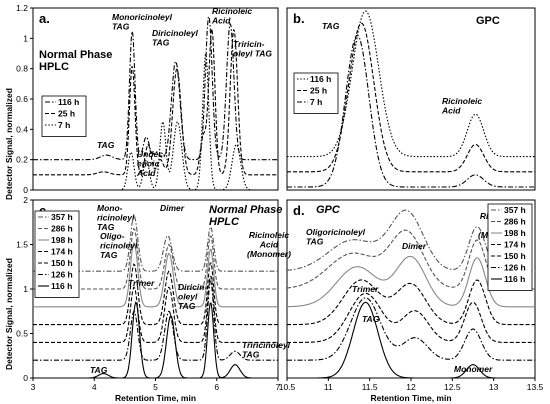 The height and width of the screenshot is (404, 550). I want to click on x-tick-label: 13.5, so click(535, 387).